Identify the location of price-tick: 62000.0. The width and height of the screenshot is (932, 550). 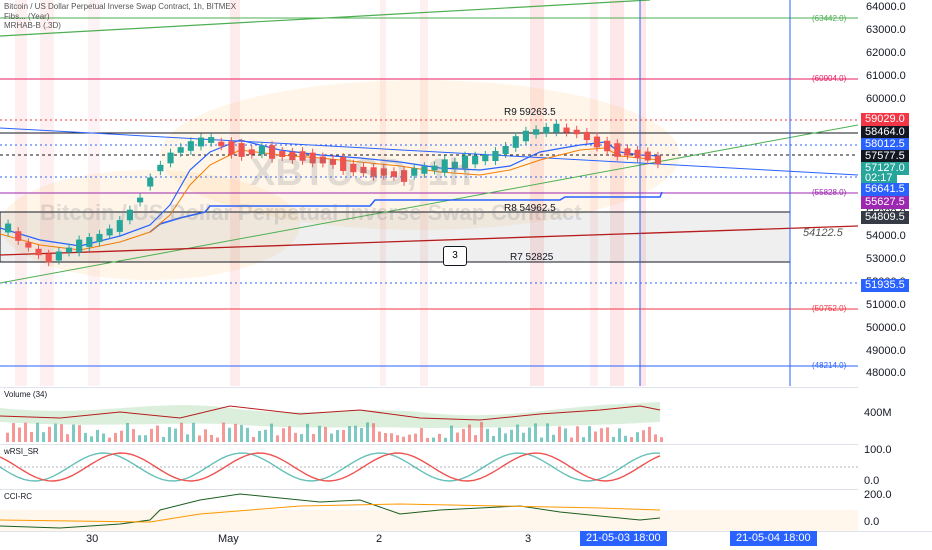
(886, 53).